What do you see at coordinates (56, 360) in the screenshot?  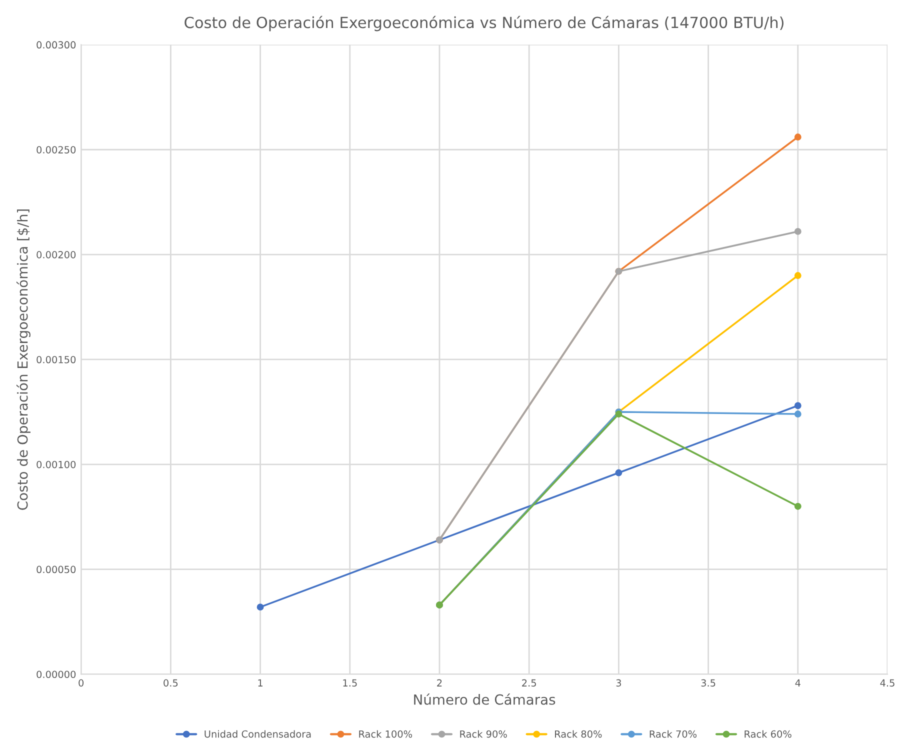 I see `y-tick-label: 0.00150` at bounding box center [56, 360].